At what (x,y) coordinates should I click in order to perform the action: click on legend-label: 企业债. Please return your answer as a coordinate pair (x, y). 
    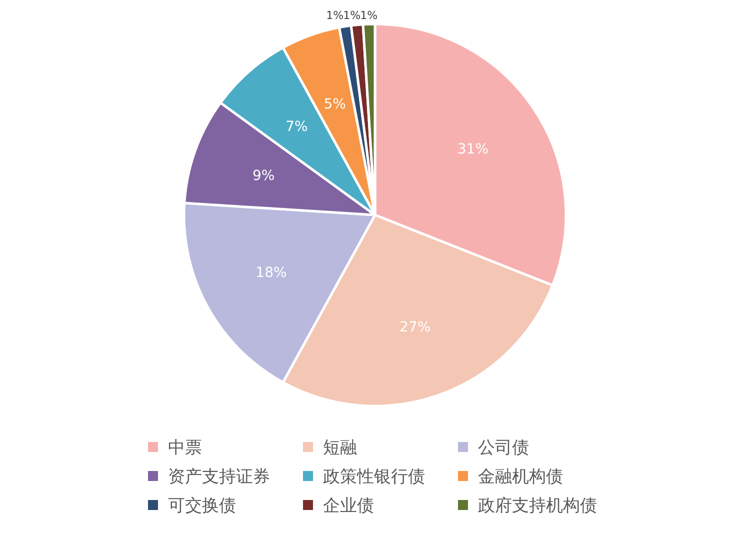
    Looking at the image, I should click on (348, 506).